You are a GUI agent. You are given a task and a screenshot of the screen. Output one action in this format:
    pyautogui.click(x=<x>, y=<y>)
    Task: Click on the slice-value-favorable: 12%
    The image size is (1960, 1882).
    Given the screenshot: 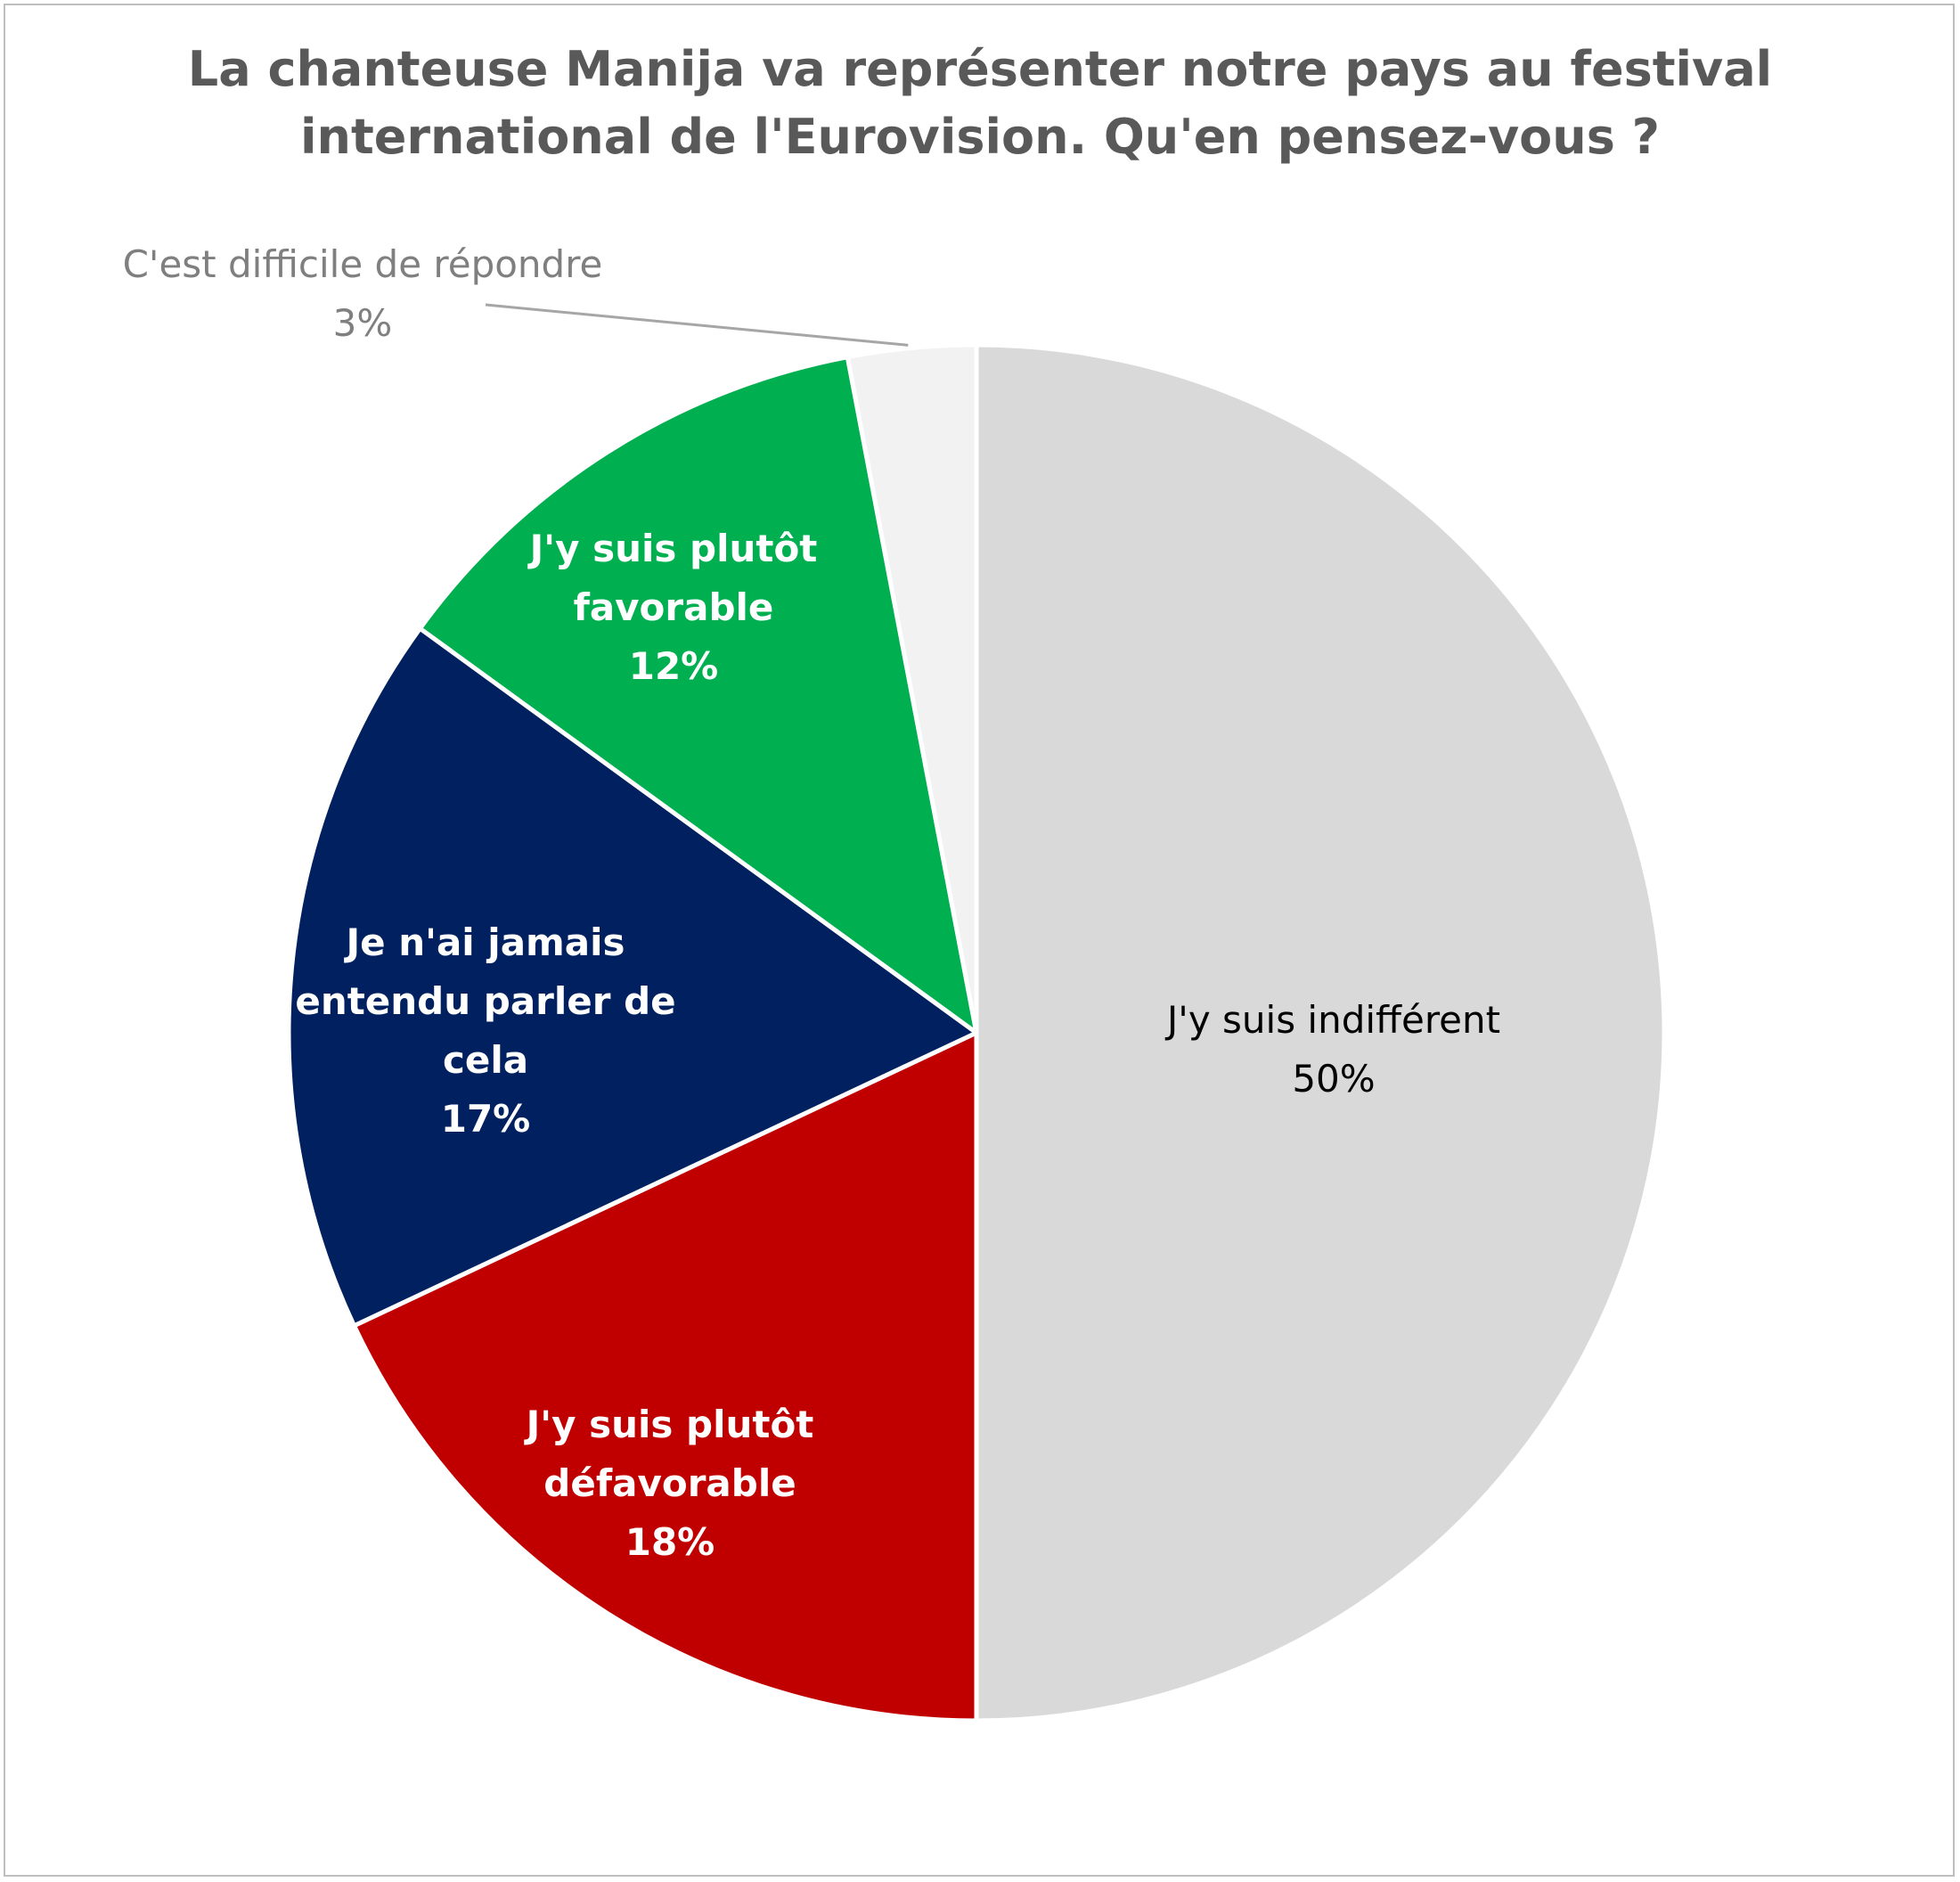 What is the action you would take?
    pyautogui.click(x=673, y=666)
    